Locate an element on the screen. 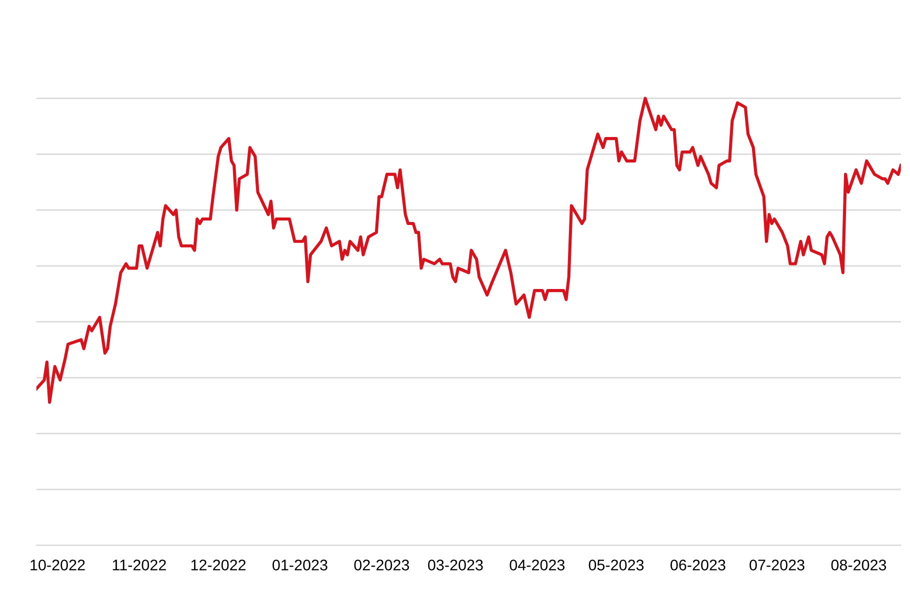 The height and width of the screenshot is (596, 910). x-tick-label: 05-2023 is located at coordinates (616, 565).